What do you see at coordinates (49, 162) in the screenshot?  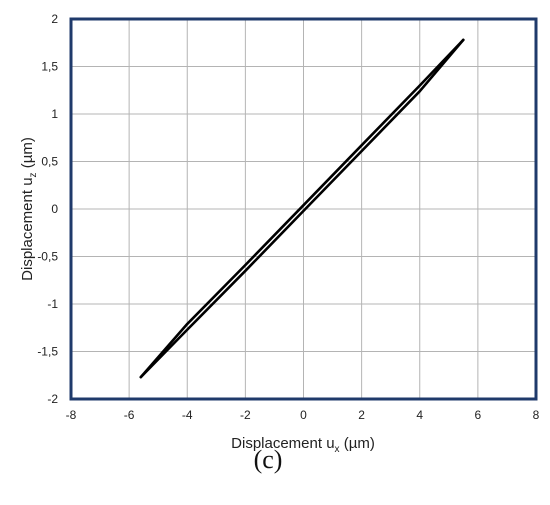 I see `y-tick-label: 0,5` at bounding box center [49, 162].